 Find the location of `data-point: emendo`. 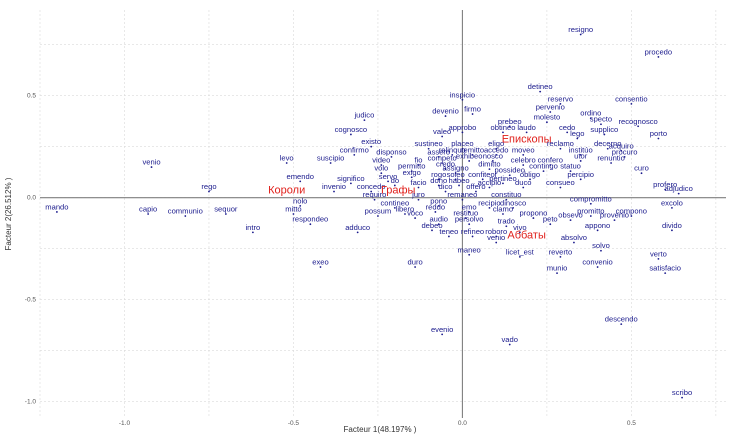

data-point: emendo is located at coordinates (300, 177).